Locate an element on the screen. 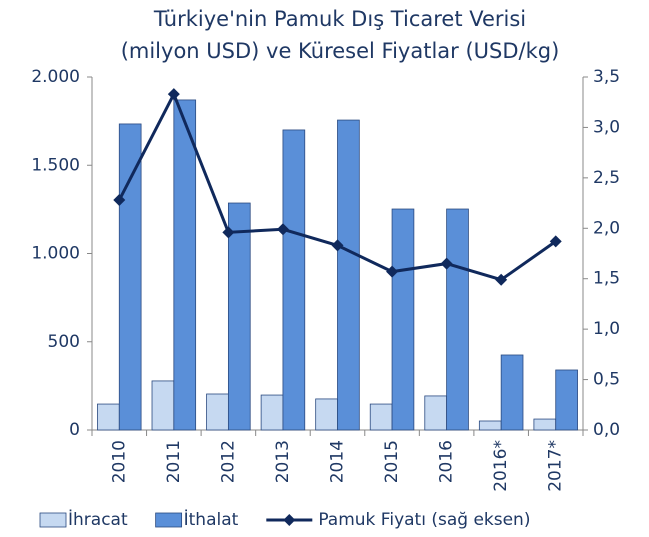  x-tick-label: 2011 is located at coordinates (174, 461).